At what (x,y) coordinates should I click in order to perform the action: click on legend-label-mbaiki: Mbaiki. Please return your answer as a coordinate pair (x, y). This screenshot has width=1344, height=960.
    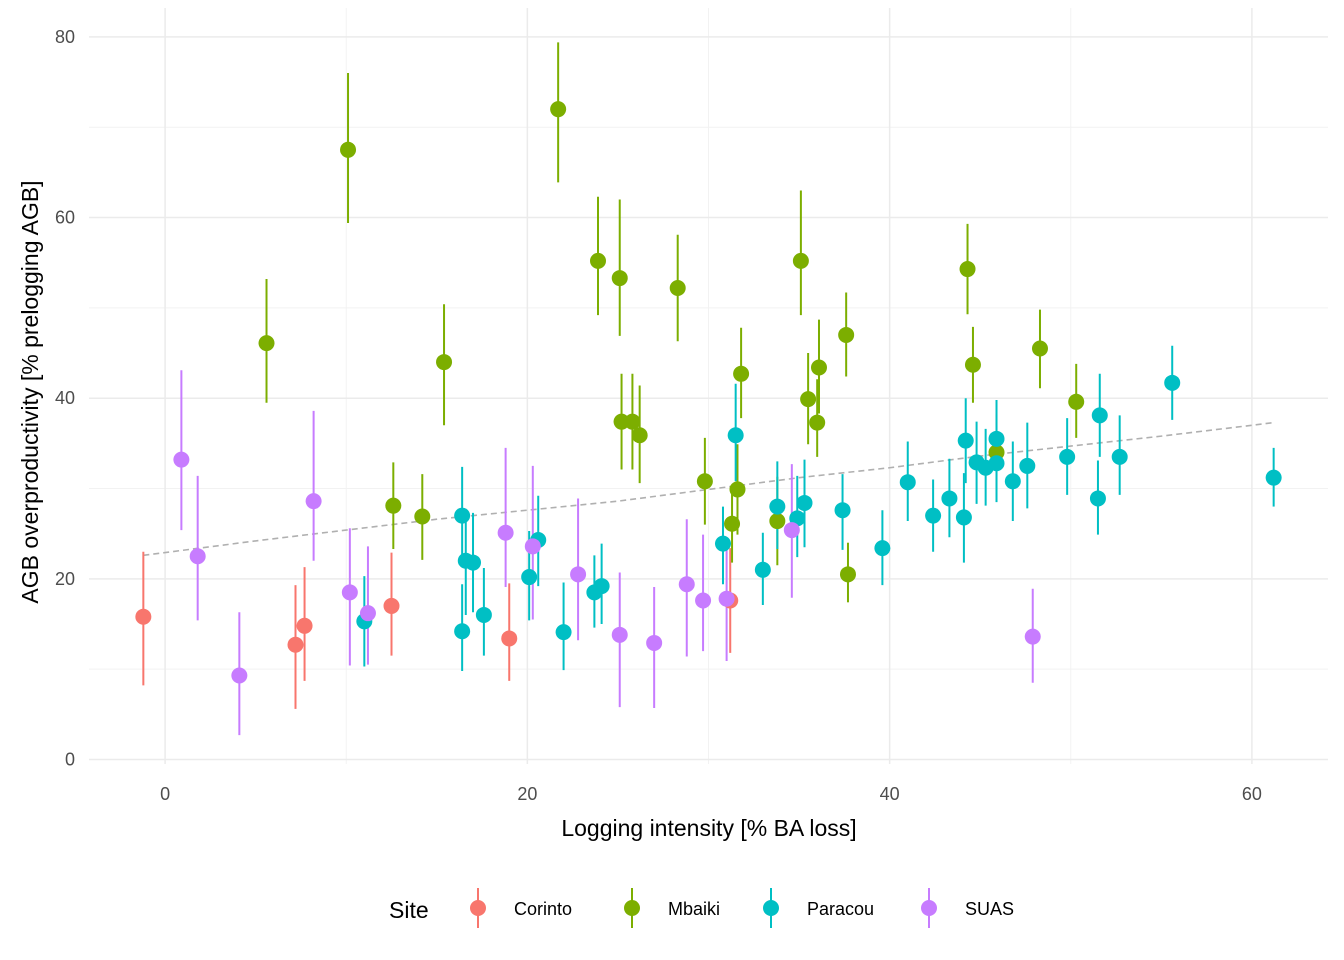
    Looking at the image, I should click on (694, 909).